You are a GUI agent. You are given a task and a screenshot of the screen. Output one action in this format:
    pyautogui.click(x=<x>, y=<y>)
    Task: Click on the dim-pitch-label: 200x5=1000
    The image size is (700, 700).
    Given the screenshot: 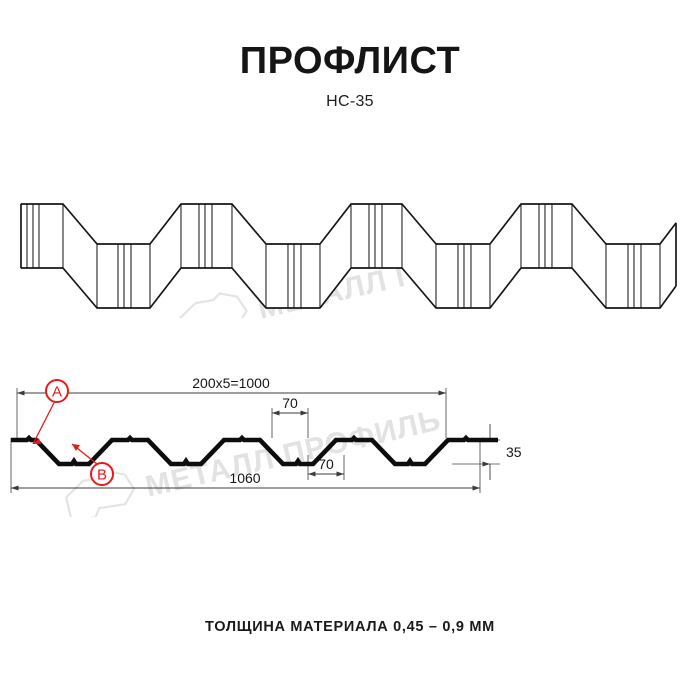 What is the action you would take?
    pyautogui.click(x=231, y=383)
    